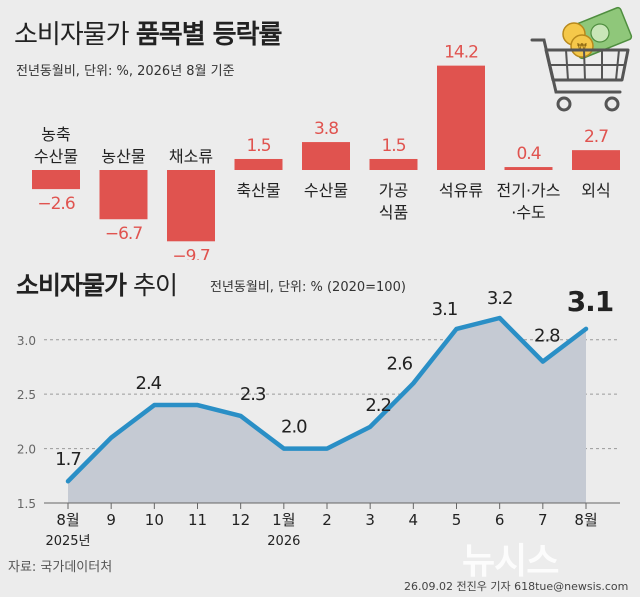 The image size is (640, 597). I want to click on category-label: 외식, so click(595, 190).